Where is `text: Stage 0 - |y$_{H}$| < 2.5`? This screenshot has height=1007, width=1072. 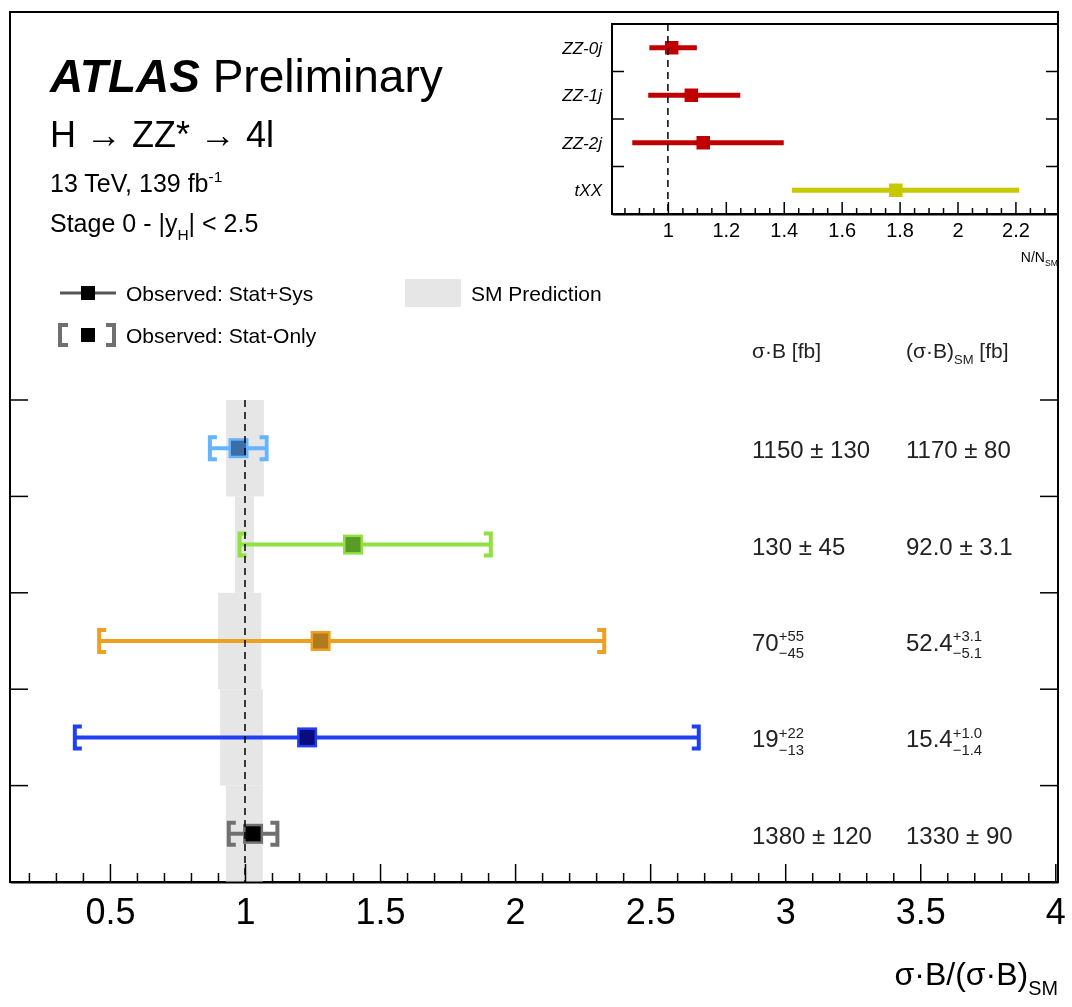 text: Stage 0 - |y$_{H}$| < 2.5 is located at coordinates (154, 226).